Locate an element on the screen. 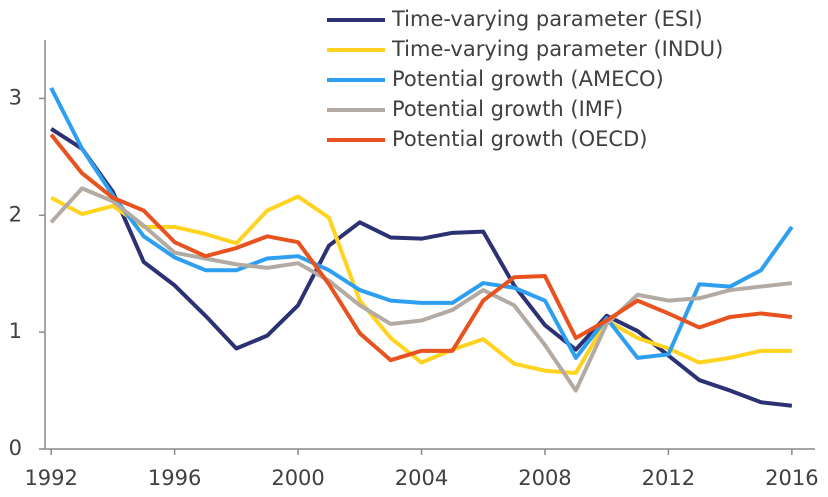 The image size is (828, 497). x-tick-label: 1996 is located at coordinates (174, 478).